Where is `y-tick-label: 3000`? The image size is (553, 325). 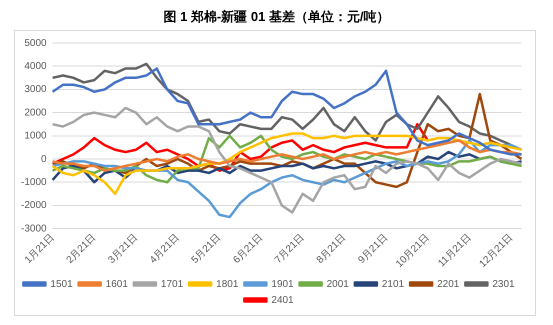 y-tick-label: 3000 is located at coordinates (36, 90).